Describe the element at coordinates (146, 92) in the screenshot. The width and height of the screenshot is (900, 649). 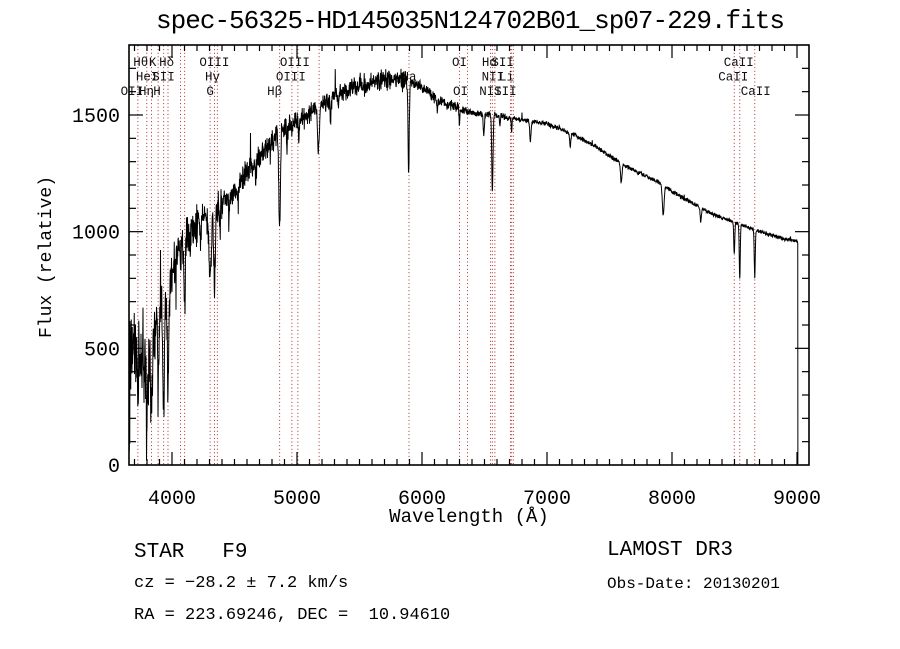
I see `spectral-line-label: Hη` at that location.